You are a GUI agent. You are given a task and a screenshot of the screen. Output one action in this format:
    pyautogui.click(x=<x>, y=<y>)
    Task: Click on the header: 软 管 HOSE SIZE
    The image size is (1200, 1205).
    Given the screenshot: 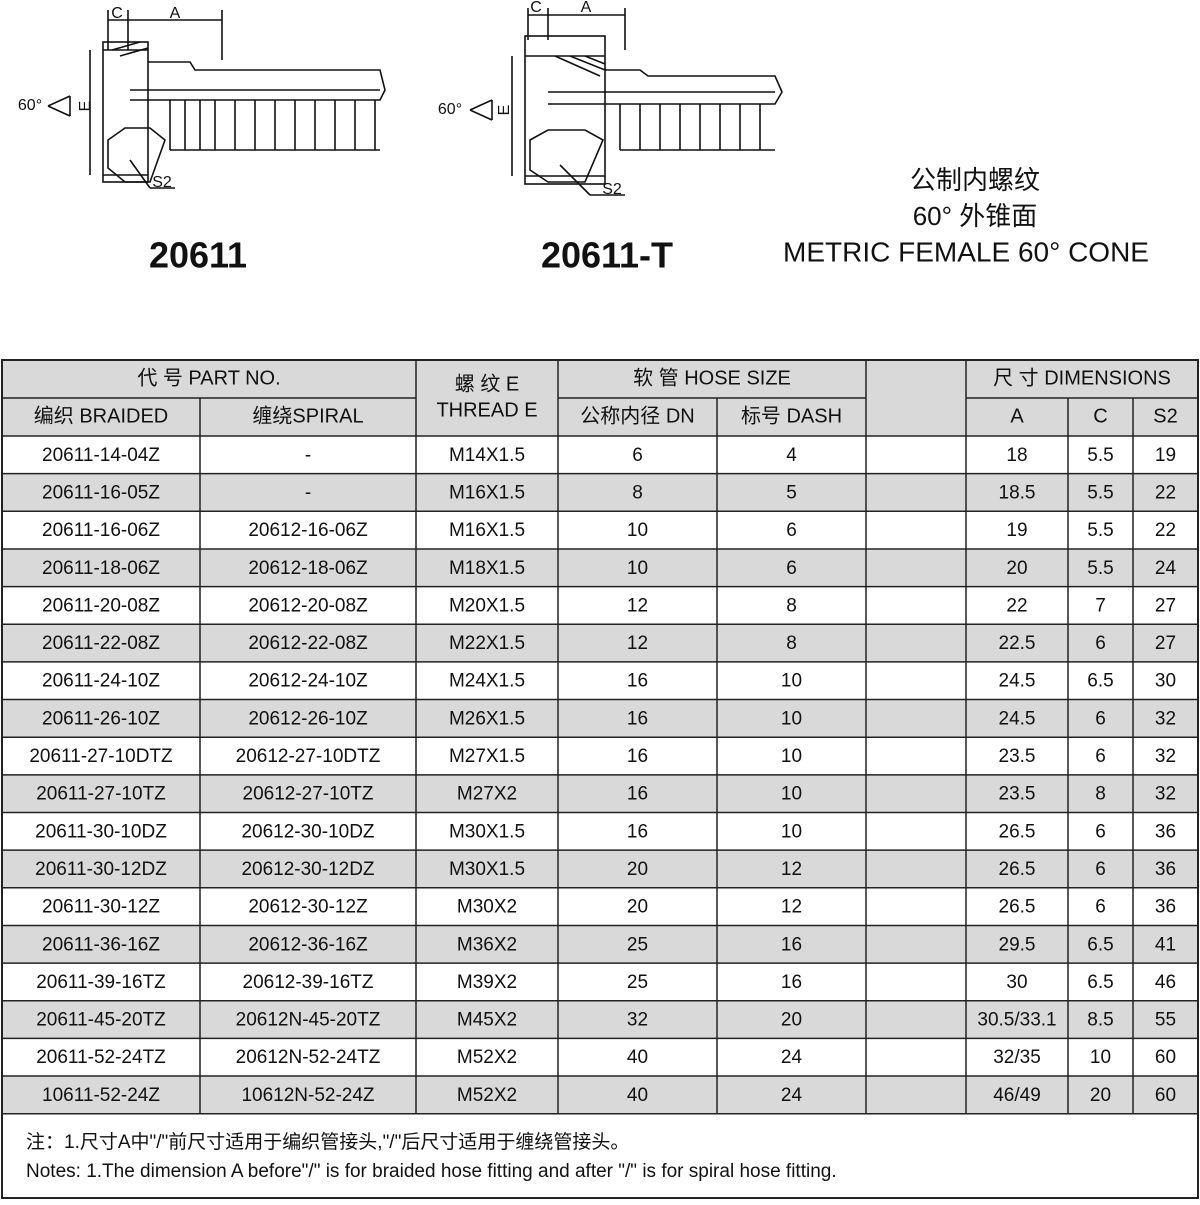 What is the action you would take?
    pyautogui.click(x=712, y=377)
    